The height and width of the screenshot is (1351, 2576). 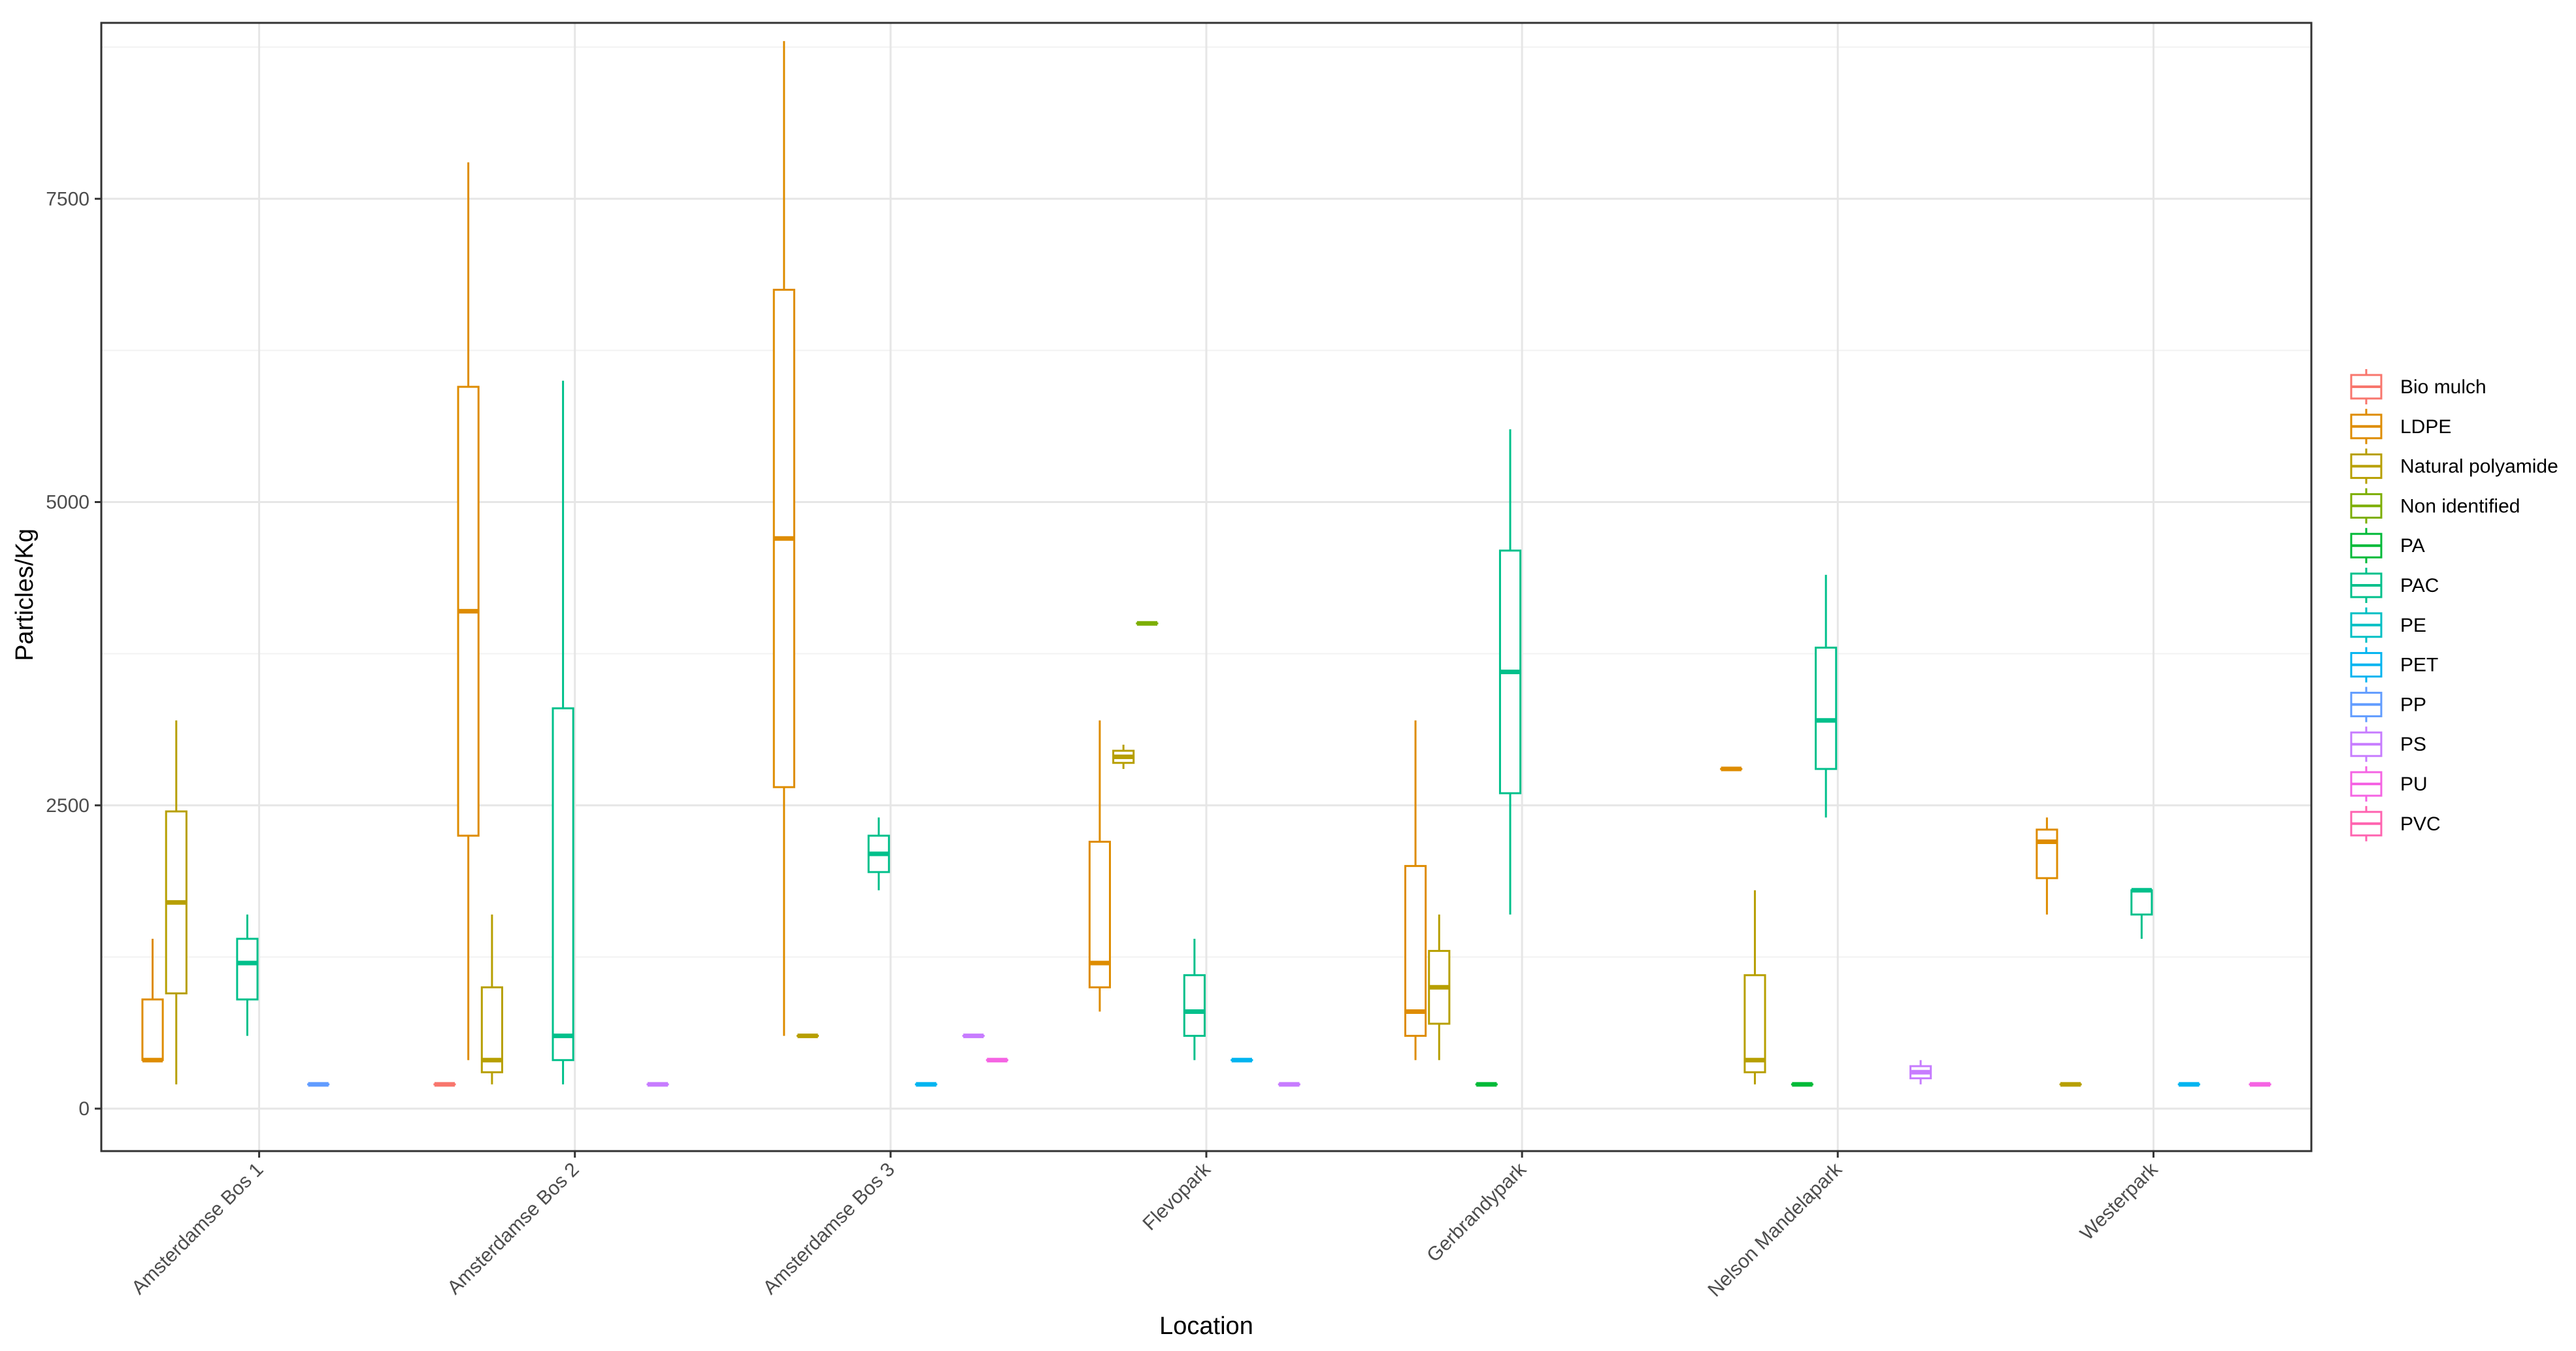 I want to click on box-ps, so click(x=1920, y=1072).